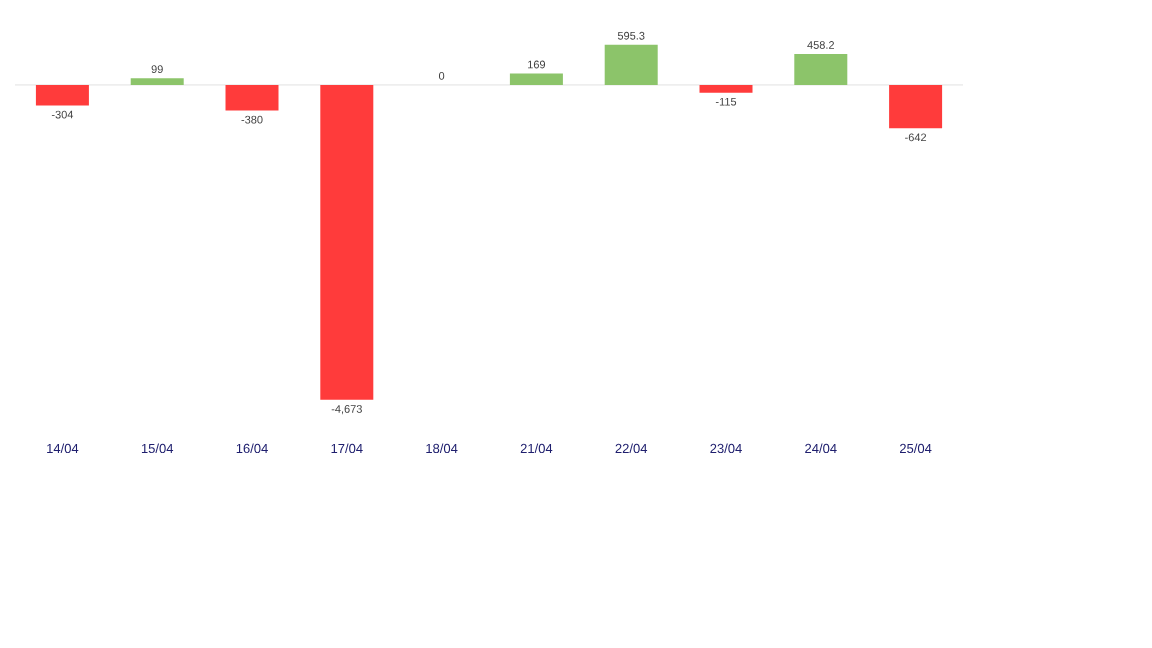  Describe the element at coordinates (726, 101) in the screenshot. I see `data-label: -115` at that location.